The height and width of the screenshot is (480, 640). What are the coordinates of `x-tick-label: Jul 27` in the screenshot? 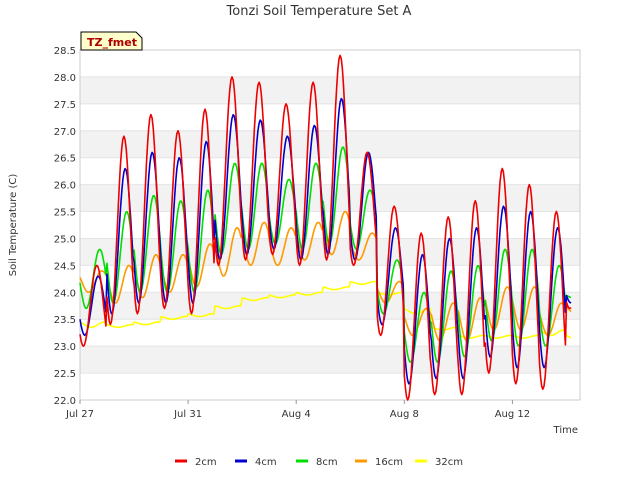 It's located at (79, 414).